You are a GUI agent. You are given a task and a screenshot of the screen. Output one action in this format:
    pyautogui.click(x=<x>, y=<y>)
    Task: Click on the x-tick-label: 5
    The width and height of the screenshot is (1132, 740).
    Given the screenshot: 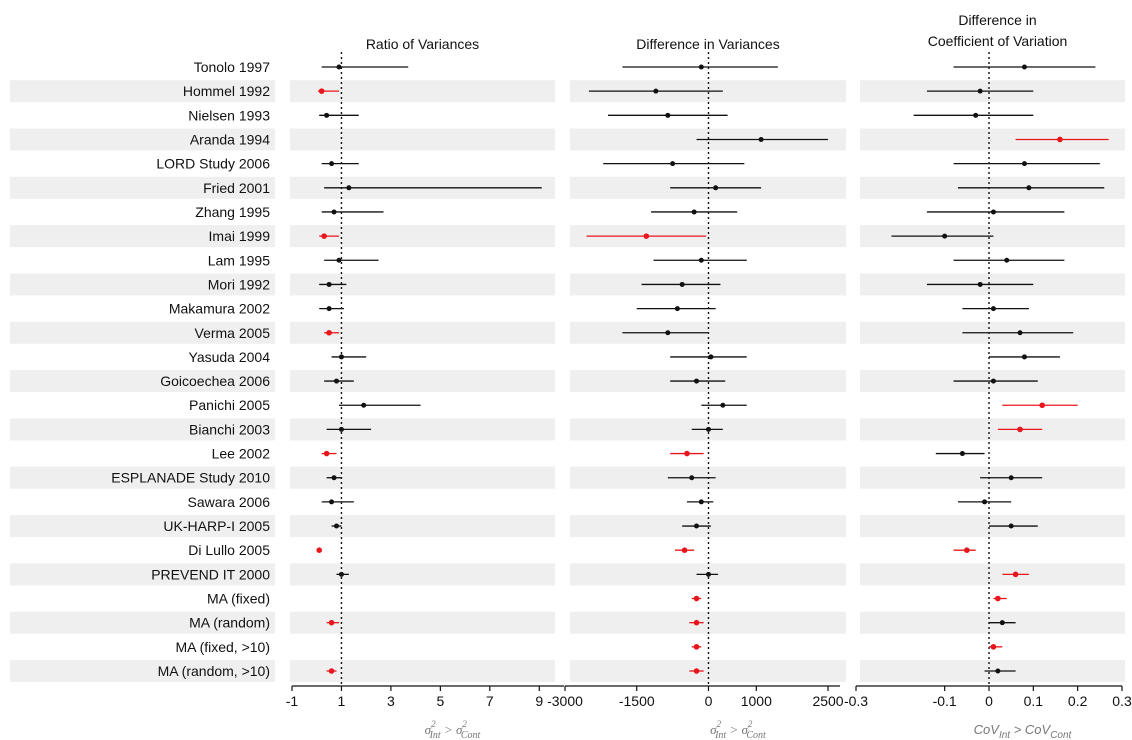 What is the action you would take?
    pyautogui.click(x=440, y=701)
    